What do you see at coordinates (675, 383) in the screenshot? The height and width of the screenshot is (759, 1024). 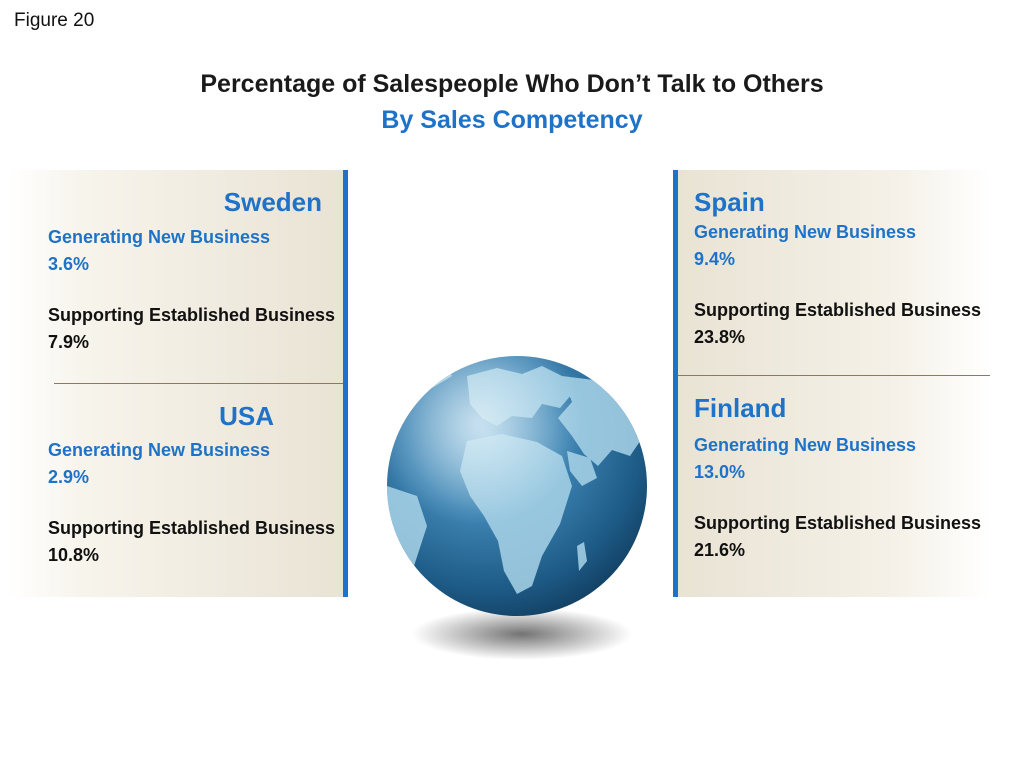 I see `right-accent-bar` at bounding box center [675, 383].